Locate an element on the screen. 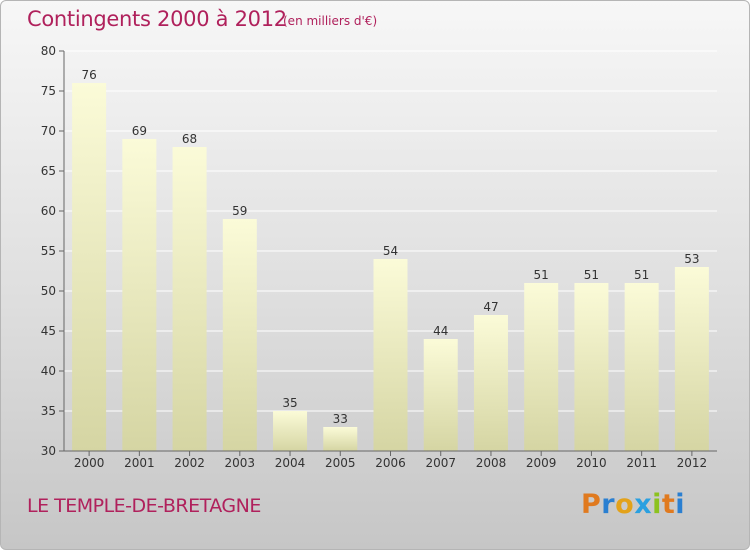 This screenshot has height=550, width=750. x-tick-label: 2002 is located at coordinates (189, 463).